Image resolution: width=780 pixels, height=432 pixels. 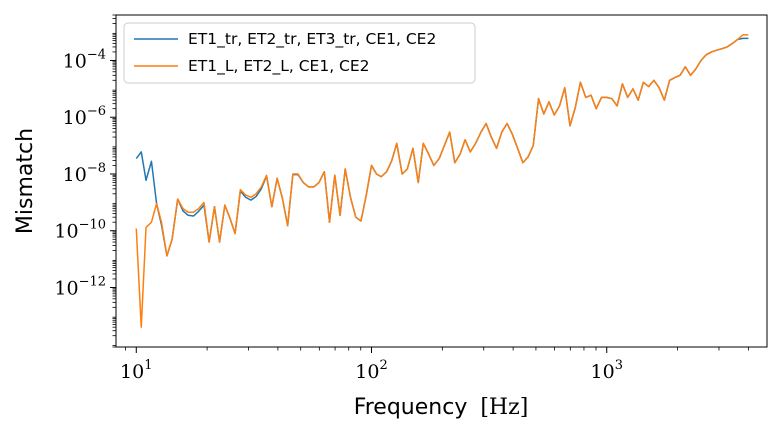 What do you see at coordinates (25, 181) in the screenshot?
I see `y-axis-title: Mismatch` at bounding box center [25, 181].